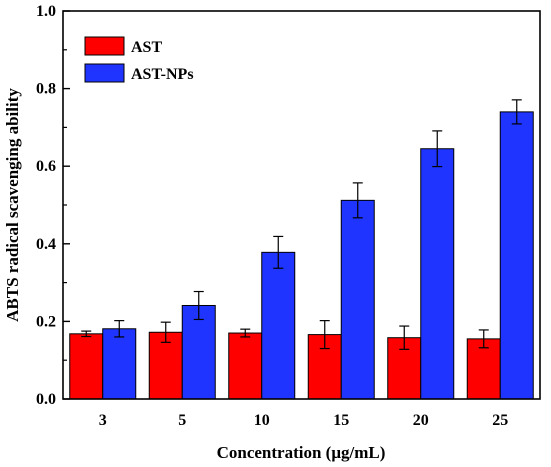  I want to click on y-tick-label: 0.4, so click(46, 244).